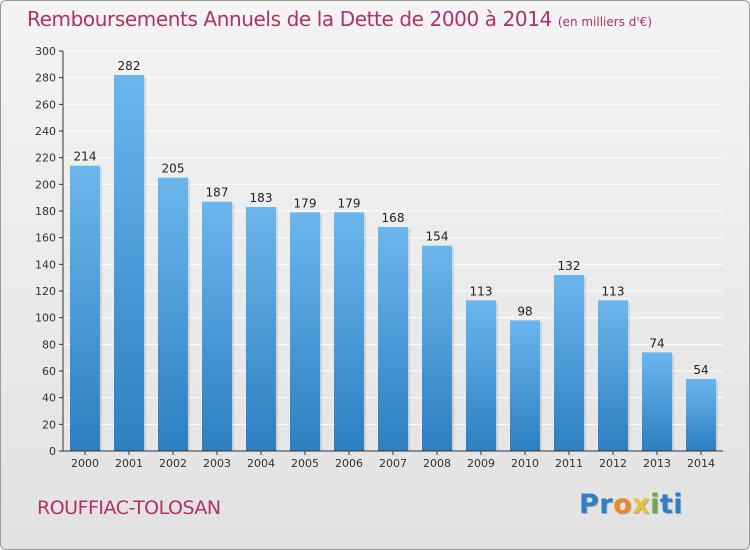  Describe the element at coordinates (261, 198) in the screenshot. I see `data-label: 183` at that location.